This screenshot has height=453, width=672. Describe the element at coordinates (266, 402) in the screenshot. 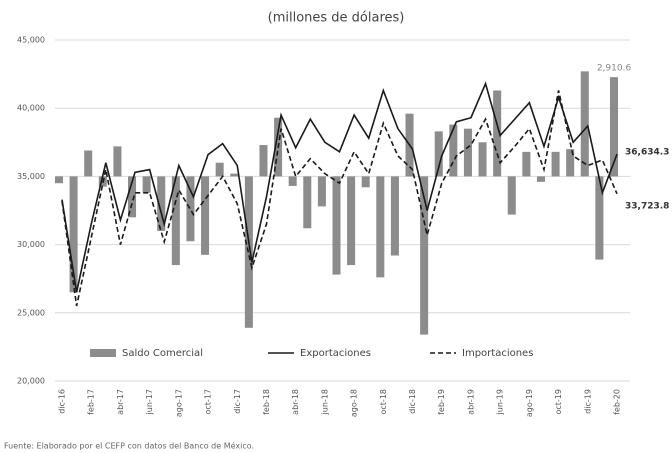

I see `x-tick-label: feb-18` at that location.